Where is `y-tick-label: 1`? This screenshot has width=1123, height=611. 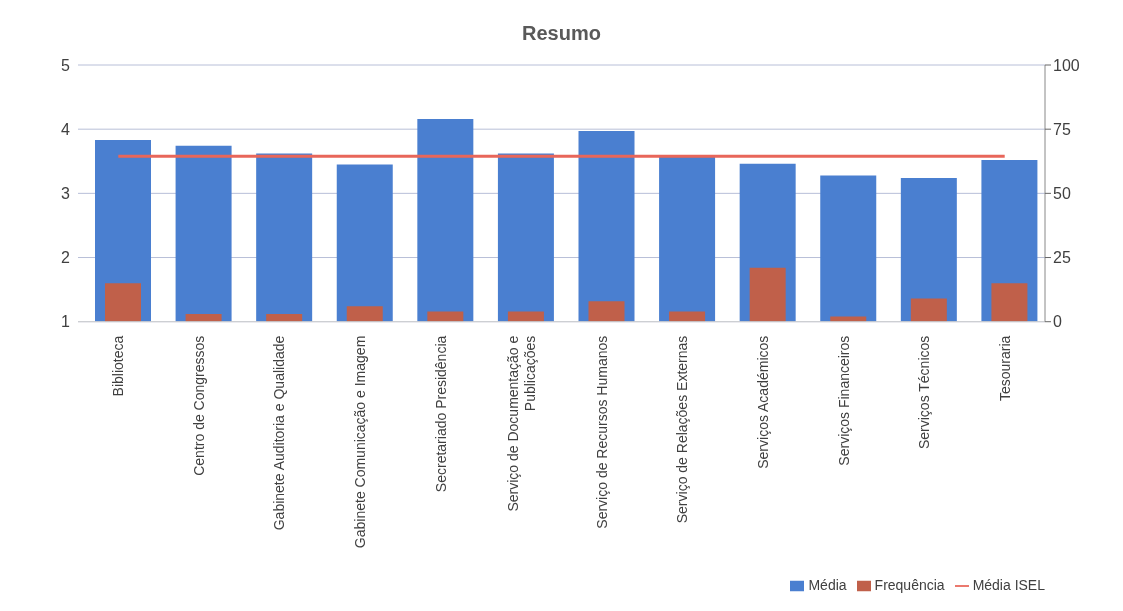
y-tick-label: 1 is located at coordinates (66, 322).